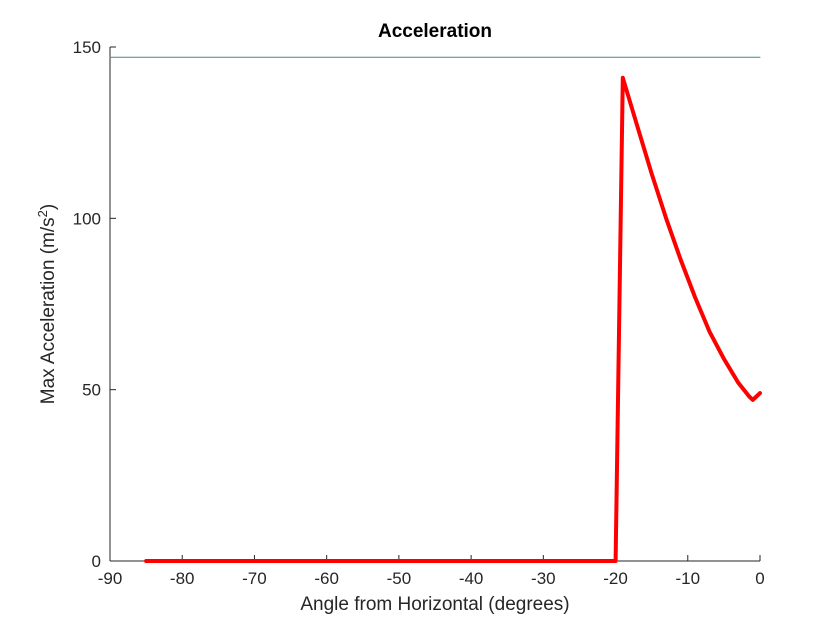 This screenshot has height=630, width=840. Describe the element at coordinates (91, 390) in the screenshot. I see `y-tick-label: 50` at that location.